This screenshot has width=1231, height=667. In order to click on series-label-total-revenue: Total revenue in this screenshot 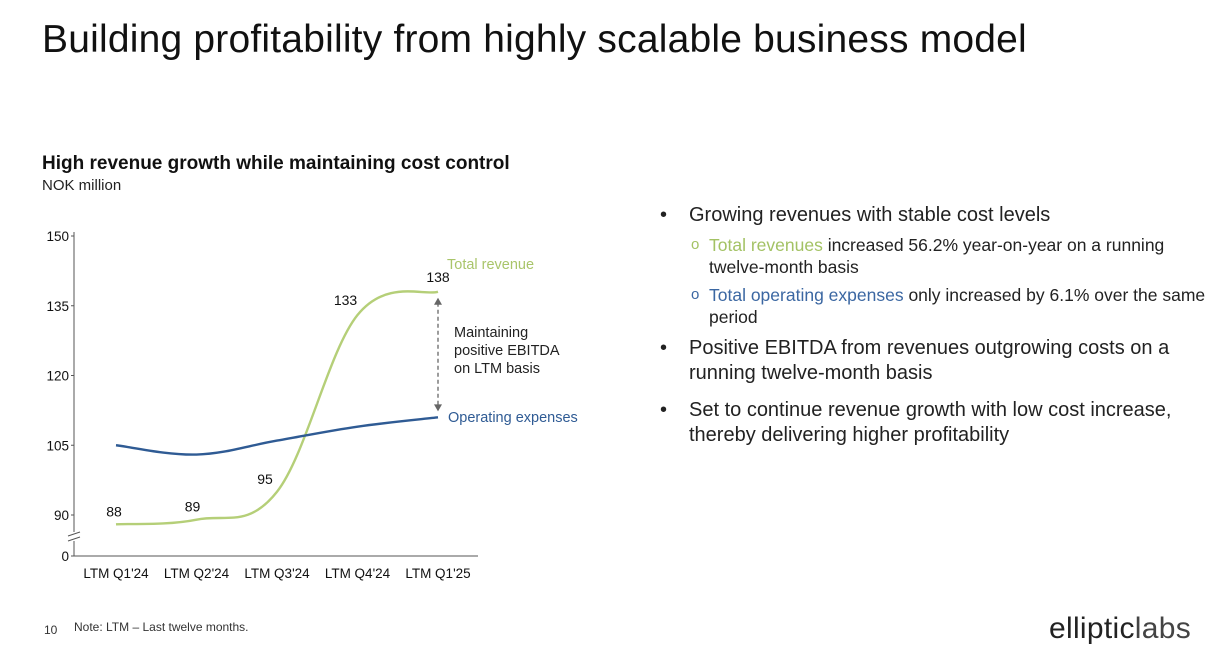, I will do `click(490, 265)`.